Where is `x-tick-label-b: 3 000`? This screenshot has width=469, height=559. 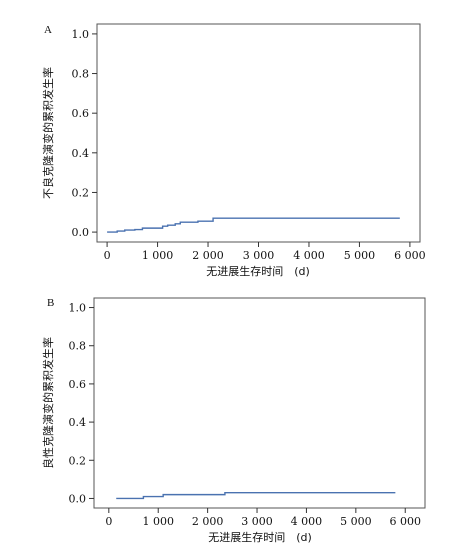 x-tick-label-b: 3 000 is located at coordinates (257, 521).